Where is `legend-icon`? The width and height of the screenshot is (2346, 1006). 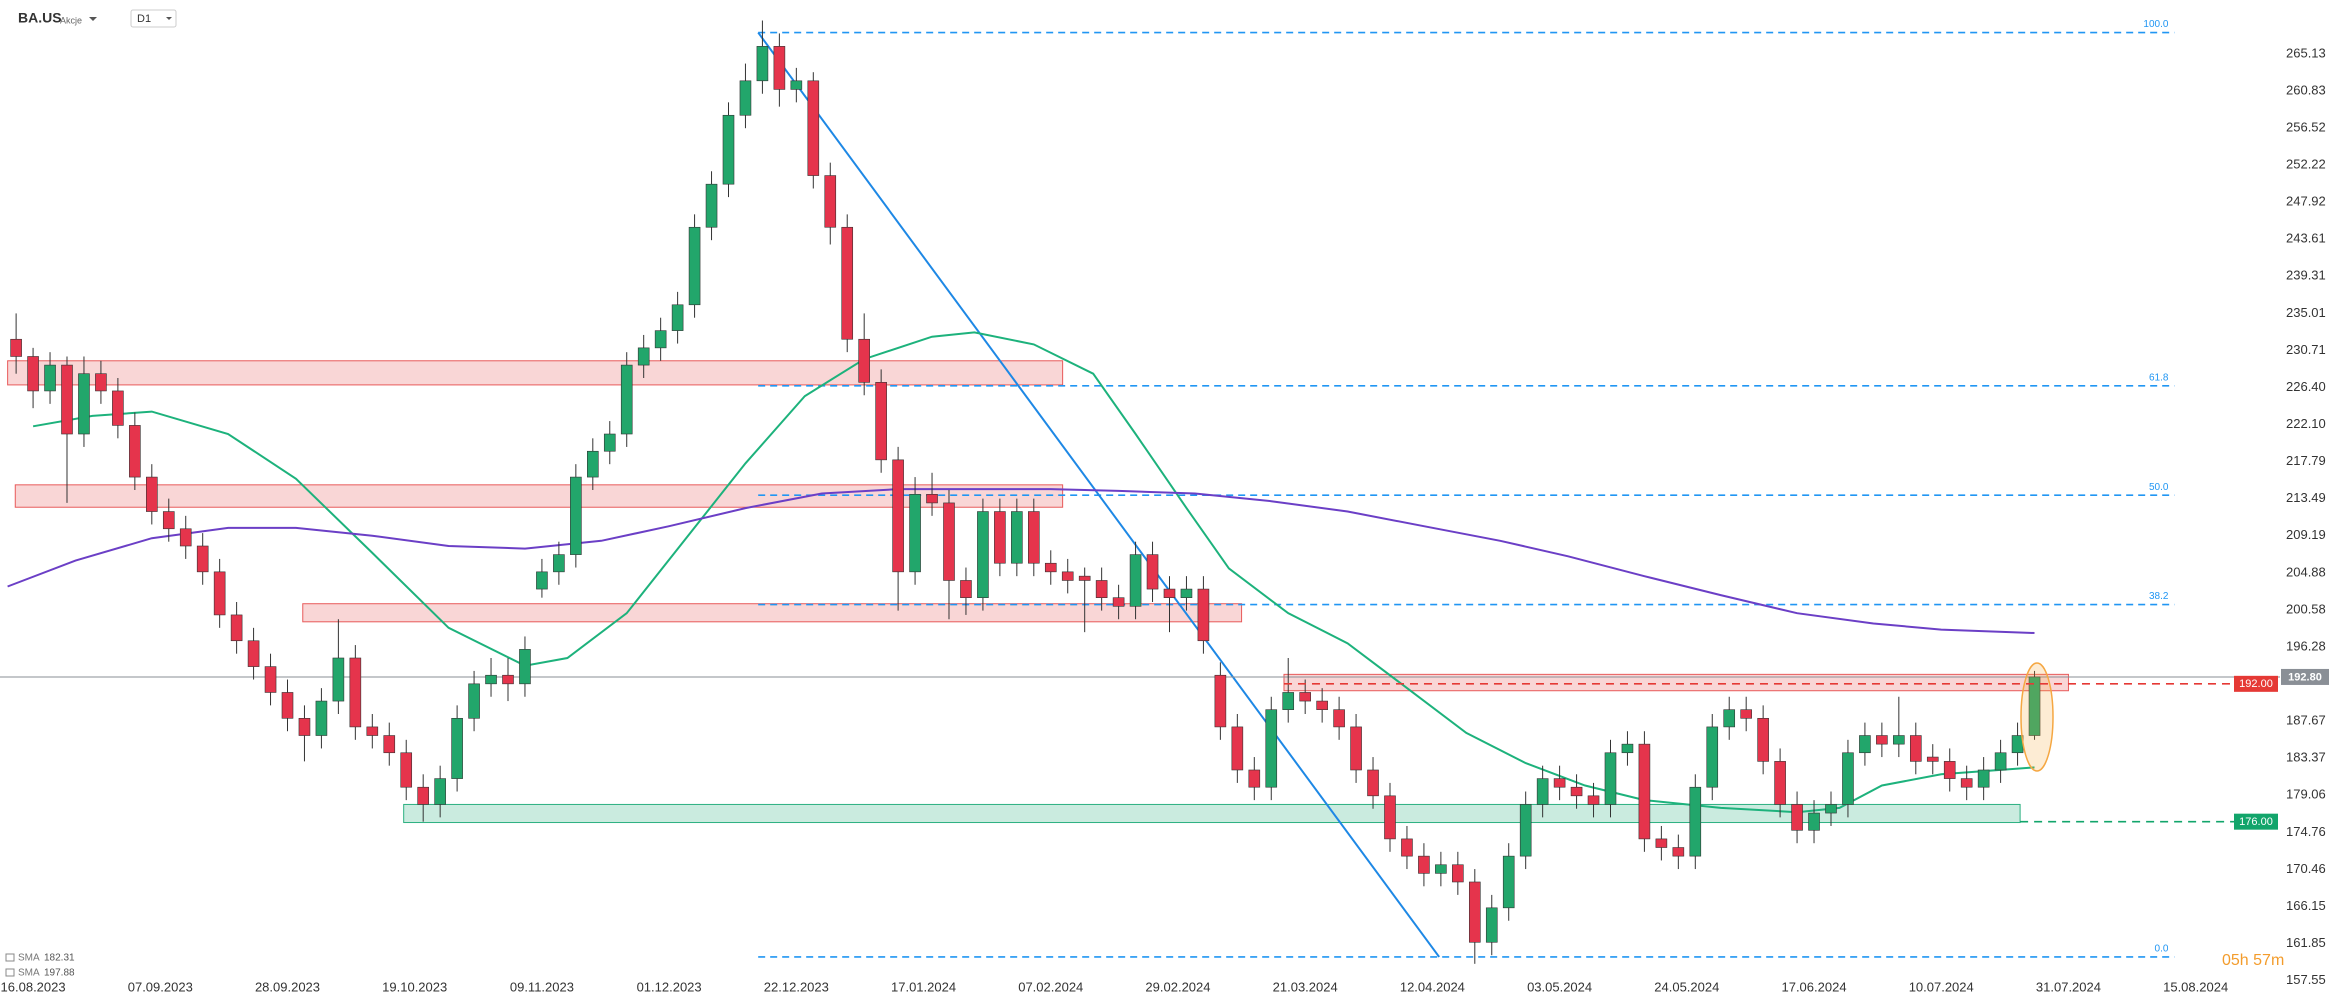 legend-icon is located at coordinates (10, 972).